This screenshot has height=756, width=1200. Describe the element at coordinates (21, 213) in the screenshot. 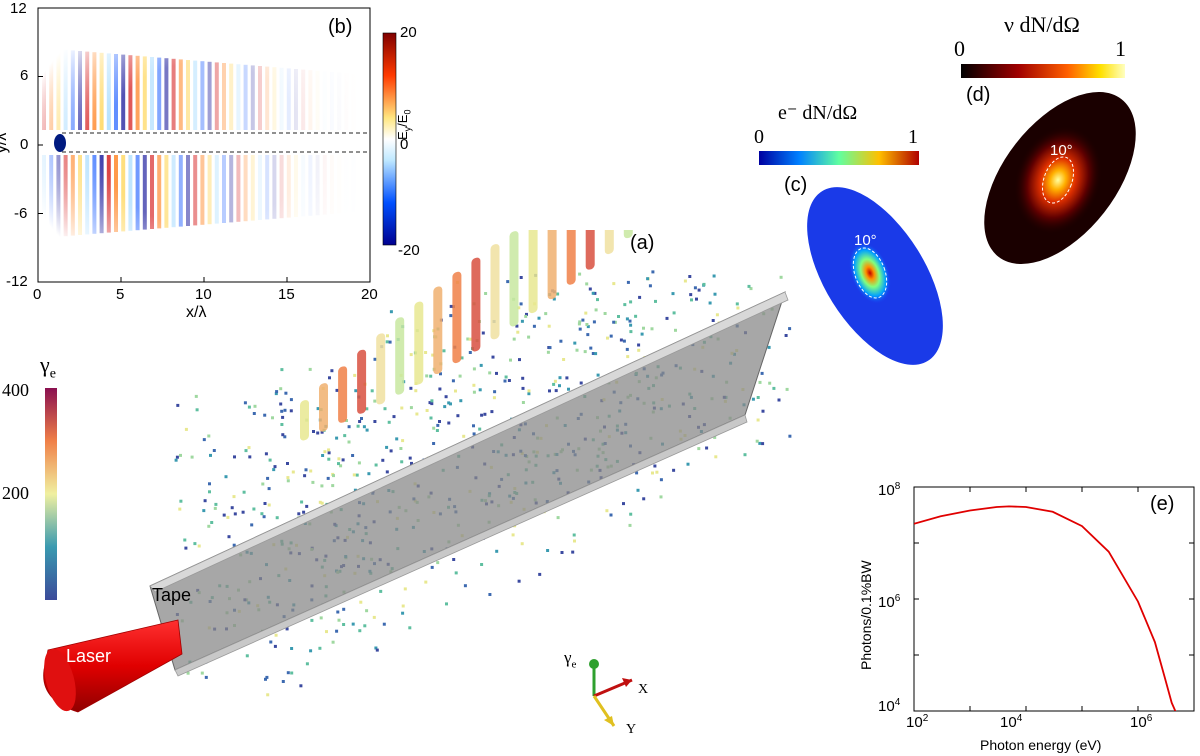

I see `panel-b-ytick: -6` at that location.